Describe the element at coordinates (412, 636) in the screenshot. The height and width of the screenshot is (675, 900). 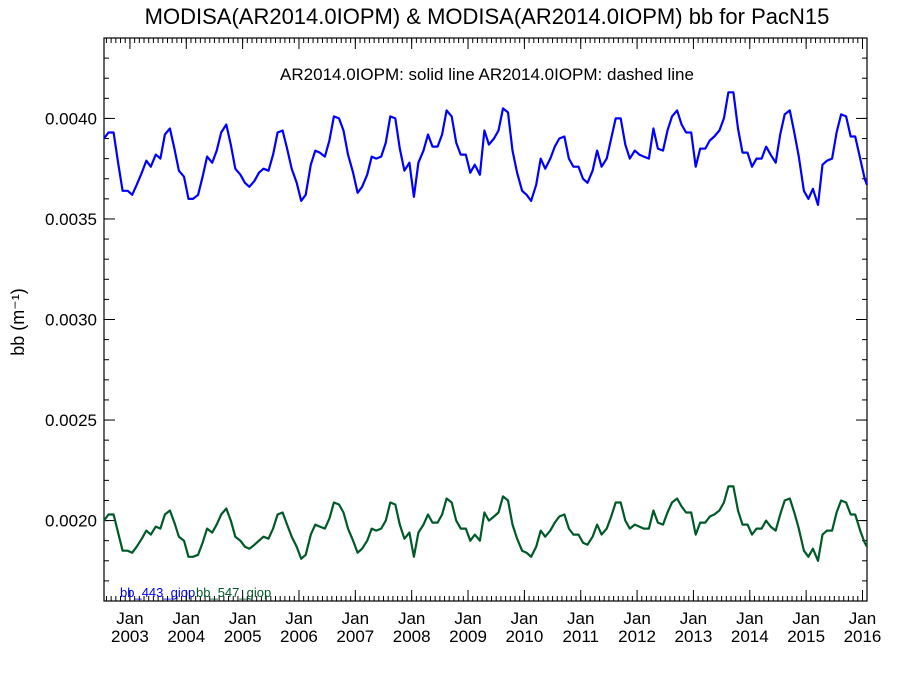
I see `x-tick-label-year: 2008` at that location.